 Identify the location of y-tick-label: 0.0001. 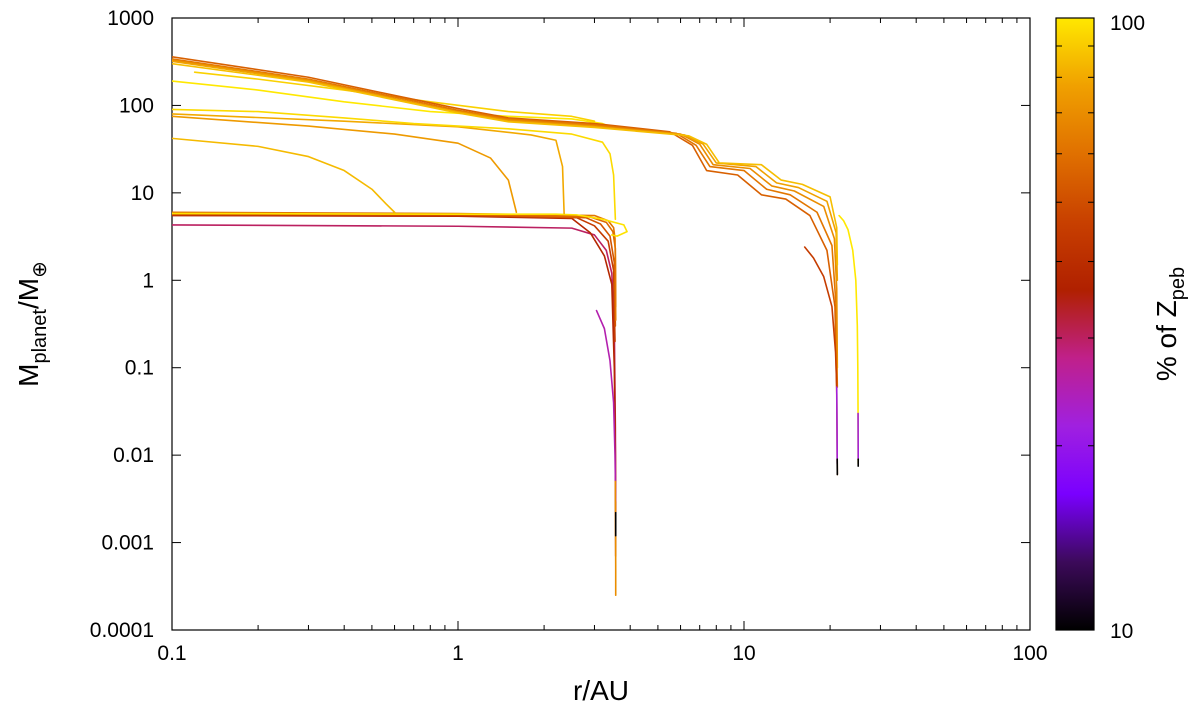
(122, 630).